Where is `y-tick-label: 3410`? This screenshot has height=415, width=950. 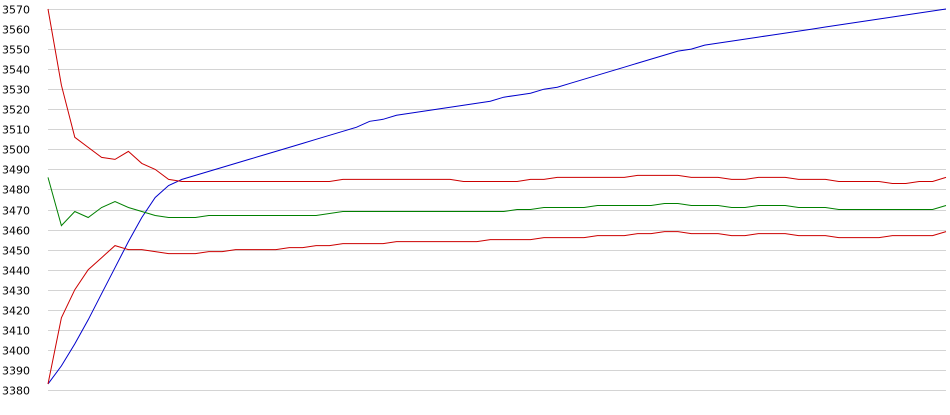 y-tick-label: 3410 is located at coordinates (16, 331).